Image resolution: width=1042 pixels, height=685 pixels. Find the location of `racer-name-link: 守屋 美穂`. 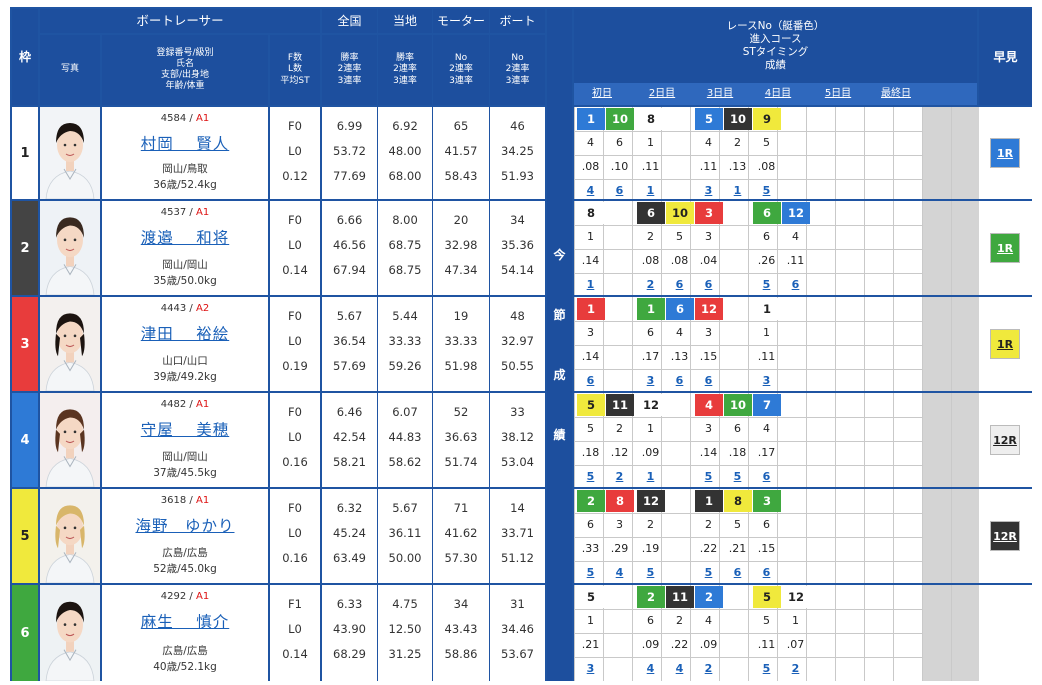

racer-name-link: 守屋 美穂 is located at coordinates (185, 430).